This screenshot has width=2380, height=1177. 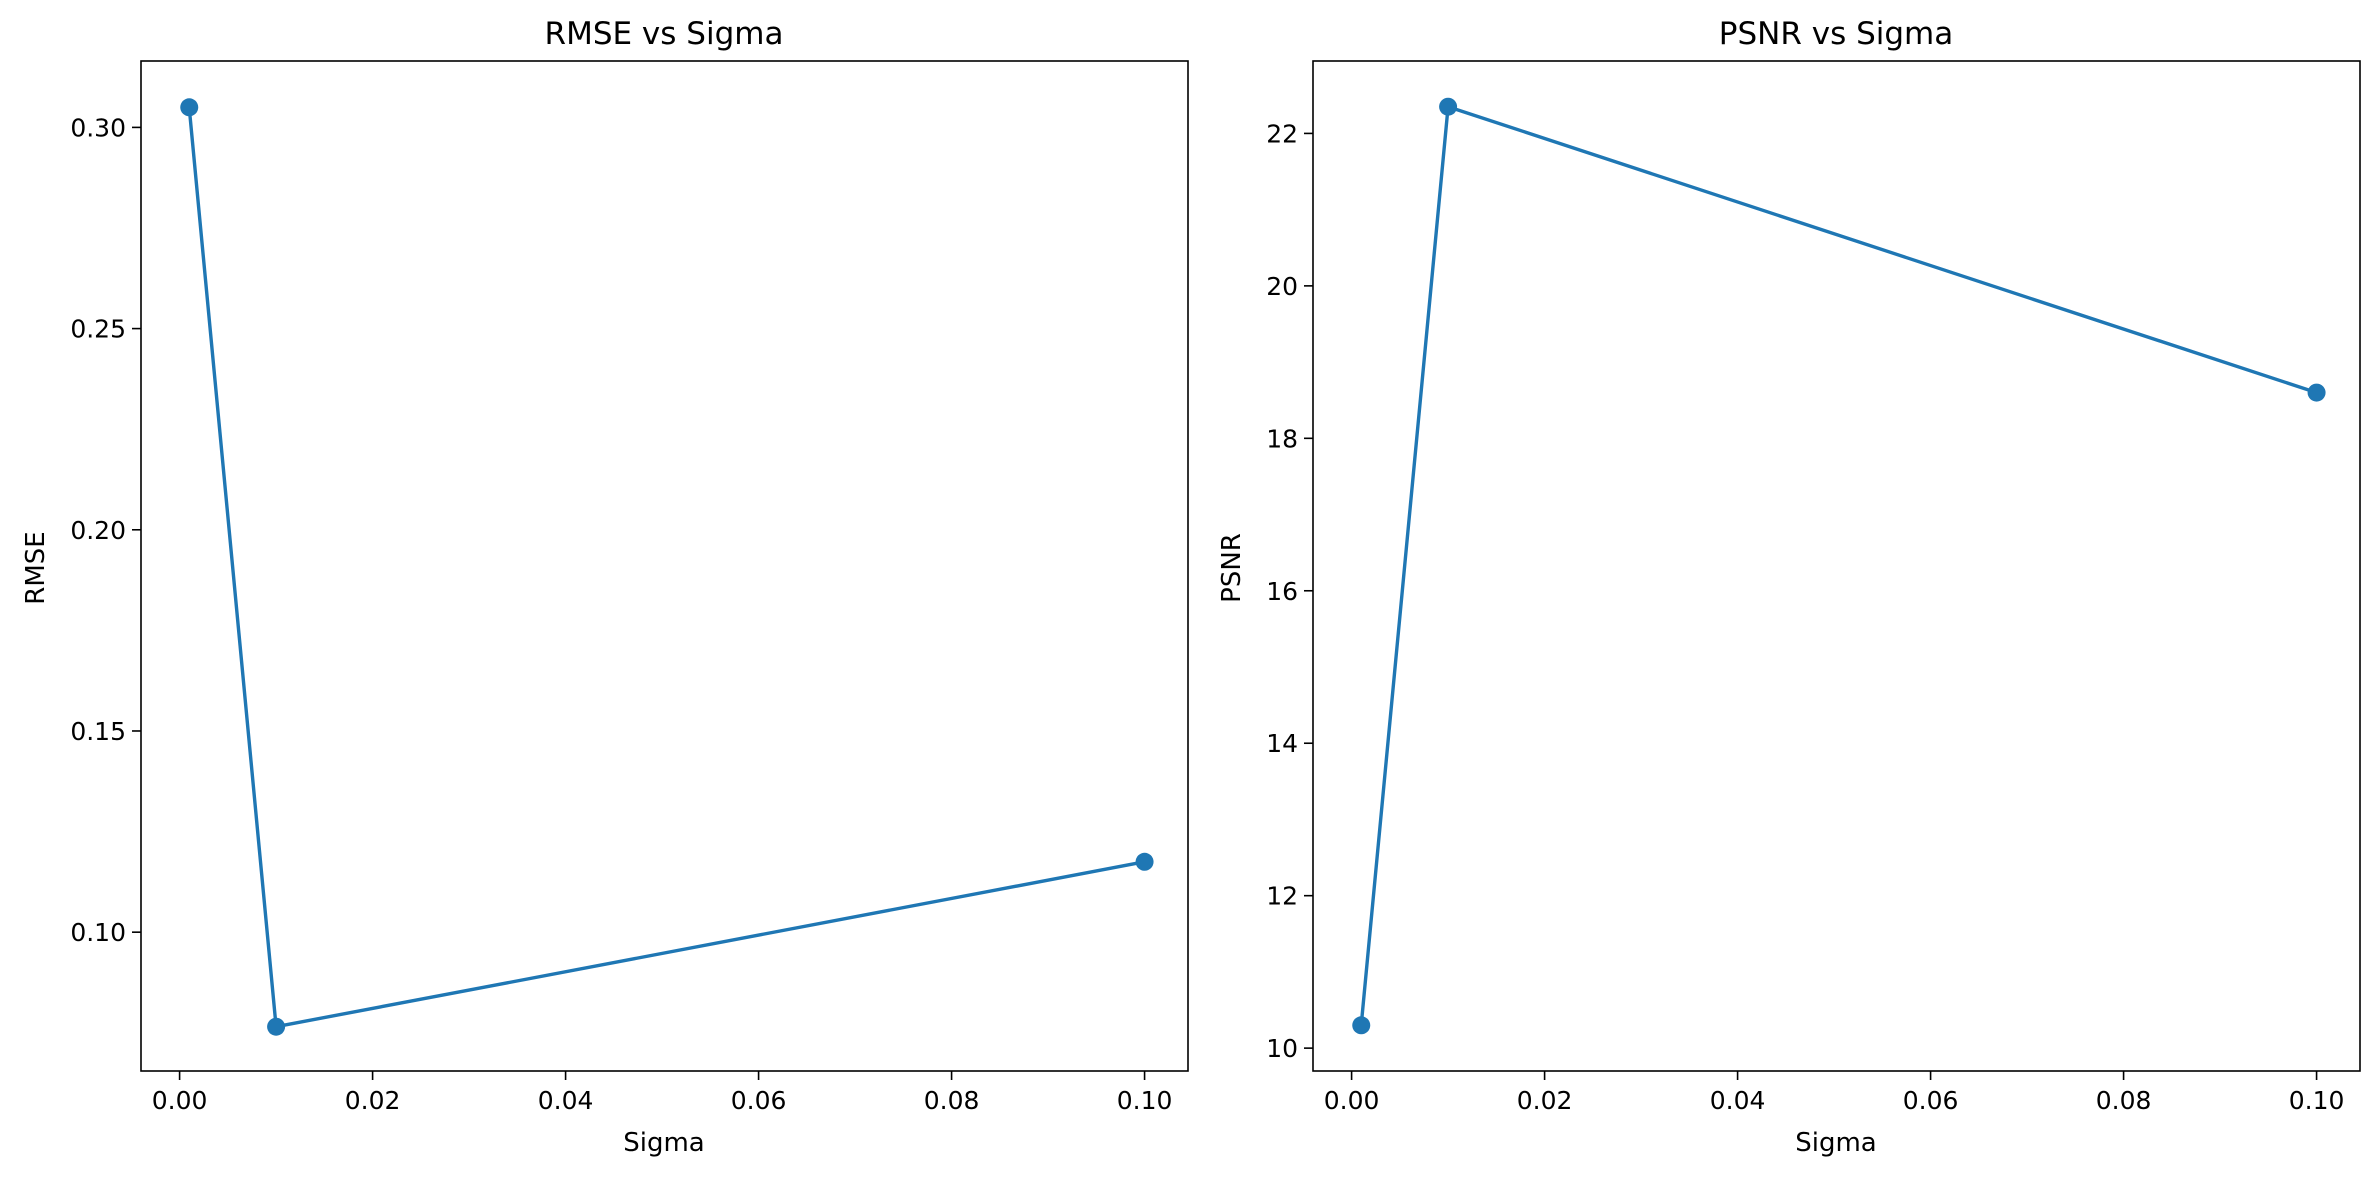 I want to click on y-tick-label: 10, so click(x=1282, y=1048).